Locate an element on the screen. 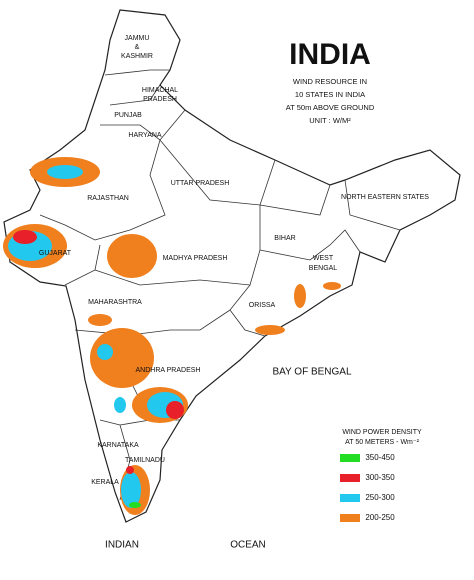 The image size is (474, 580). sea-label: INDIAN is located at coordinates (122, 545).